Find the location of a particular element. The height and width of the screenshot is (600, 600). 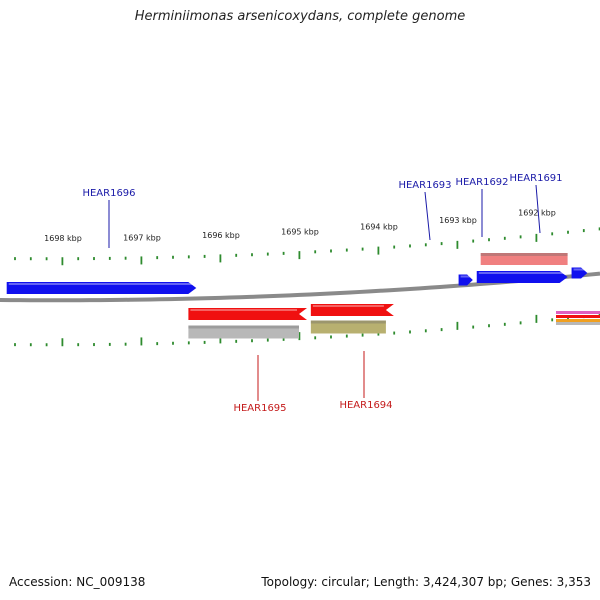

gene-layer is located at coordinates (303, 296).